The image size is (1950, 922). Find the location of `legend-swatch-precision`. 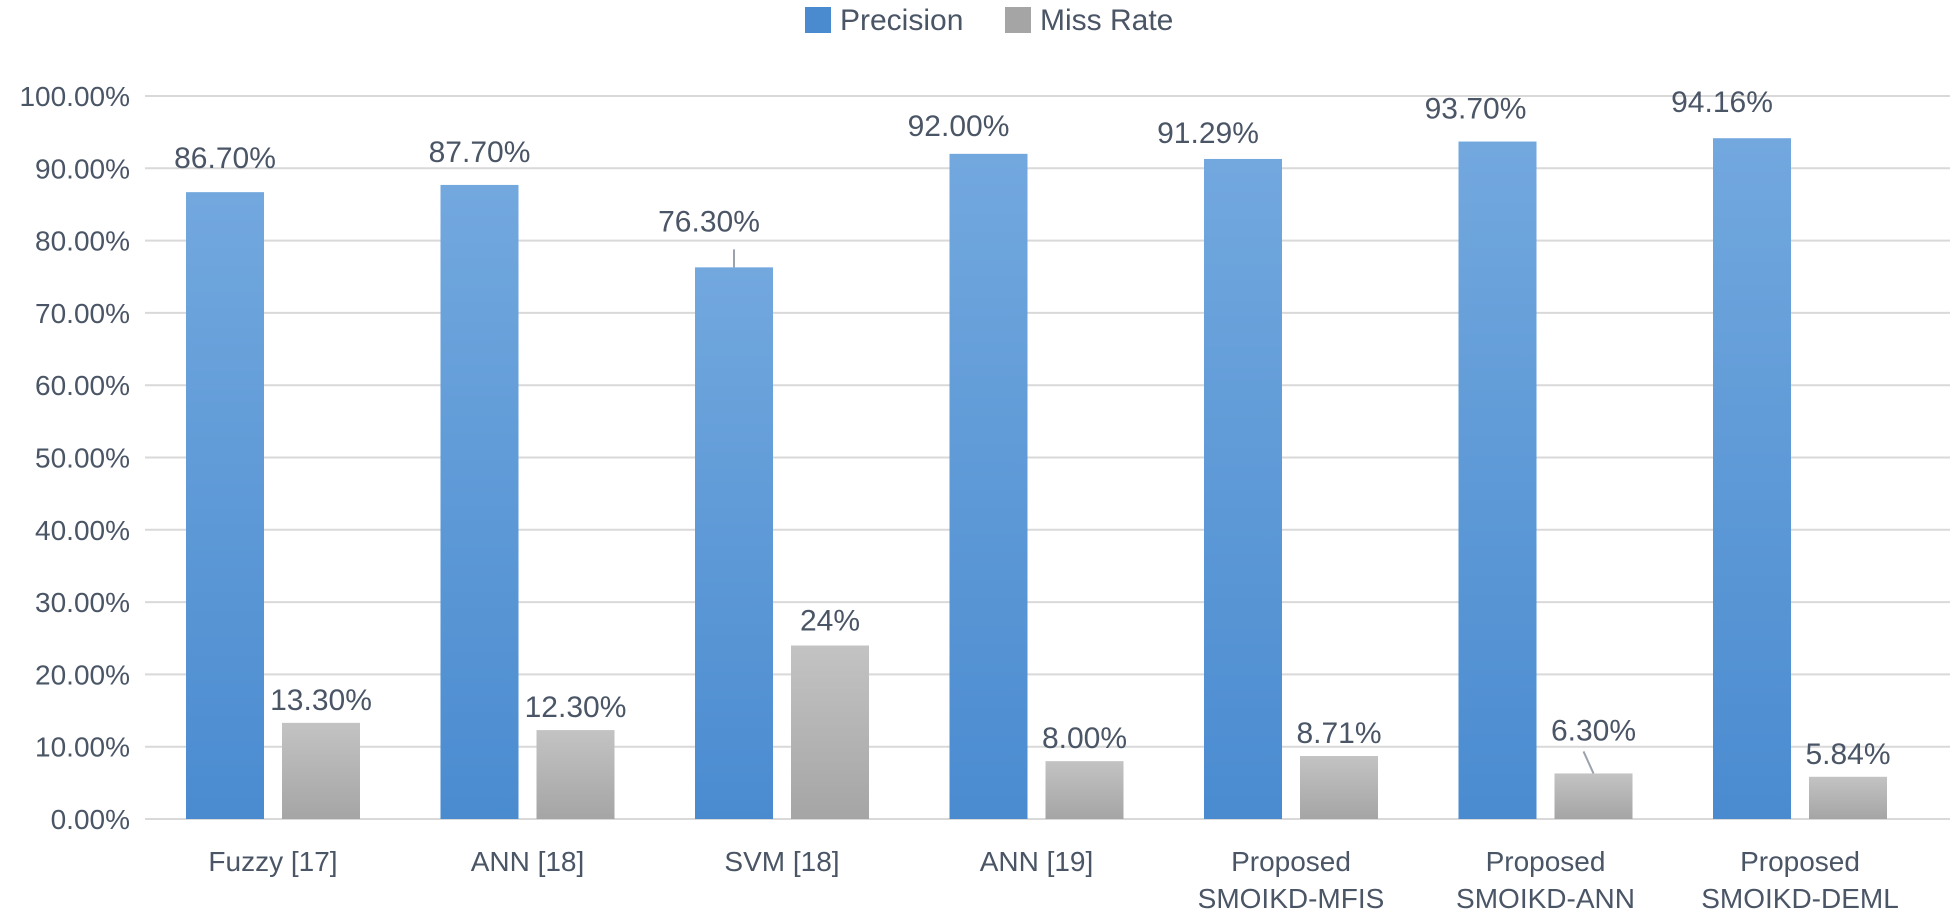

legend-swatch-precision is located at coordinates (818, 20).